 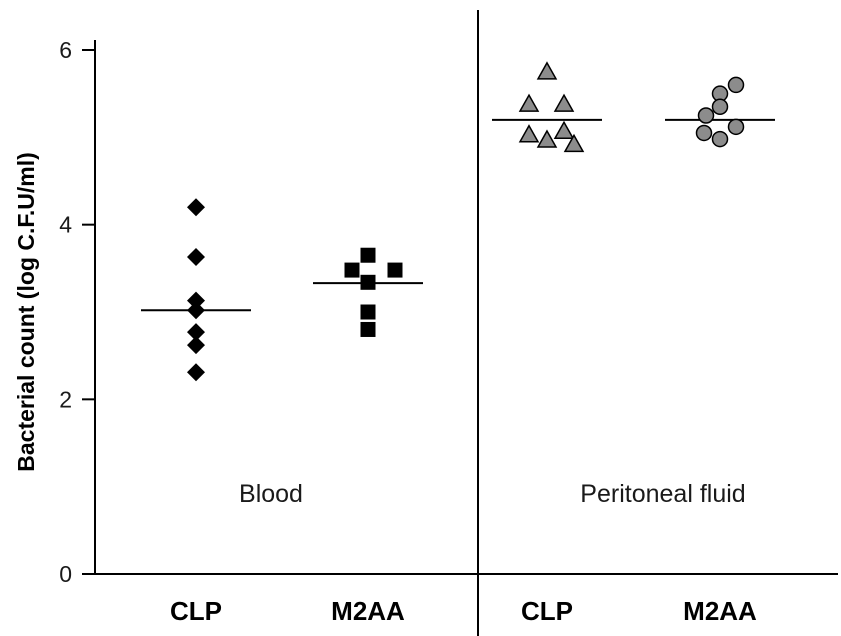 I want to click on y-tick-label: 0, so click(x=65, y=574).